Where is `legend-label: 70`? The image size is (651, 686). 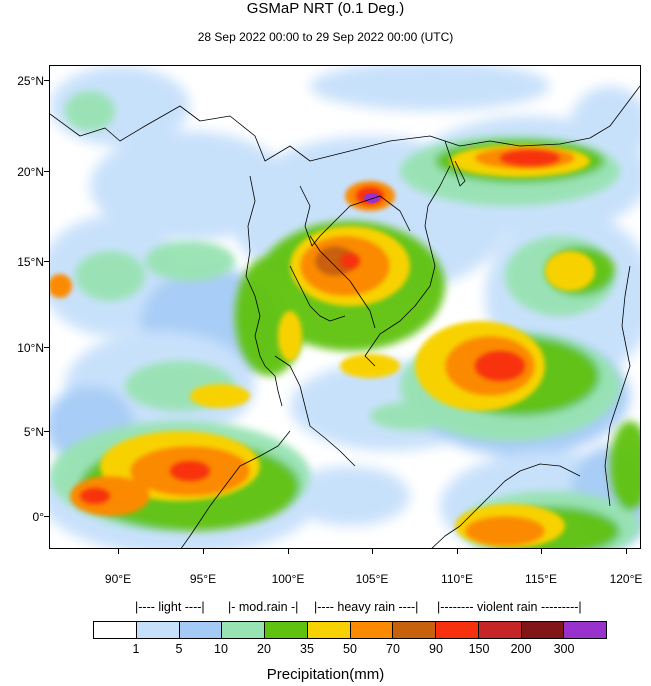 legend-label: 70 is located at coordinates (393, 649).